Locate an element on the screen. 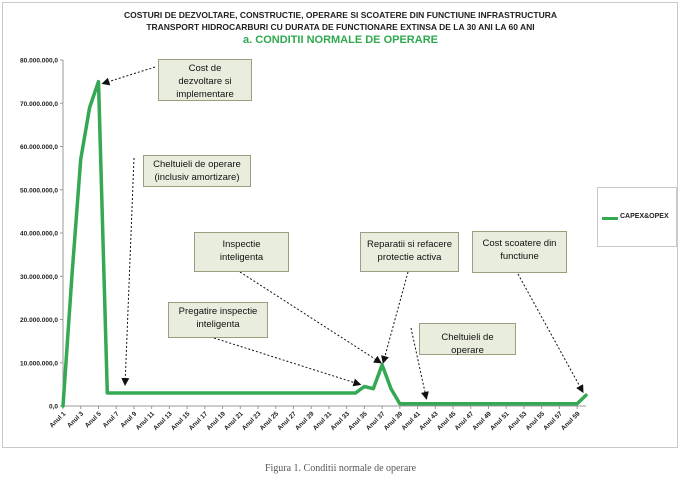 Image resolution: width=681 pixels, height=480 pixels. annotation-scoatere: Cost scoatere din functiune is located at coordinates (519, 252).